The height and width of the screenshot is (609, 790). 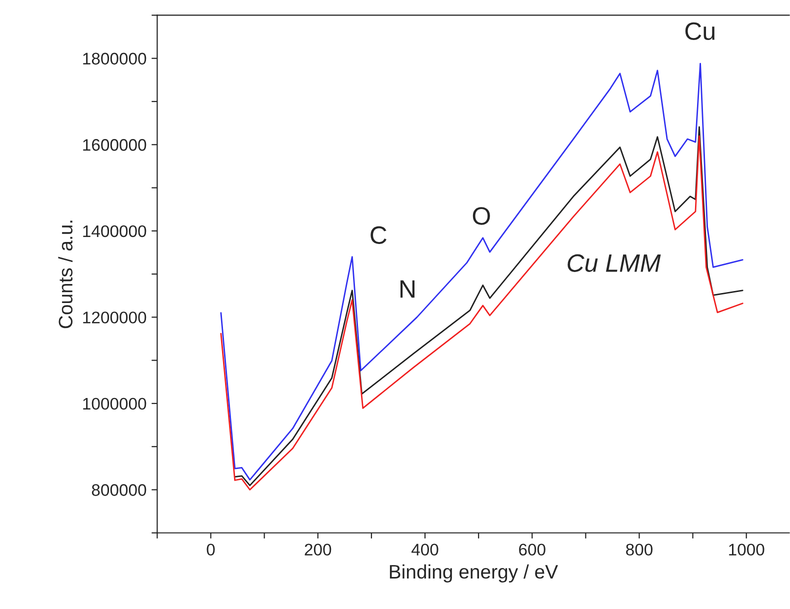 I want to click on y-tick-label: 1800000, so click(x=114, y=58).